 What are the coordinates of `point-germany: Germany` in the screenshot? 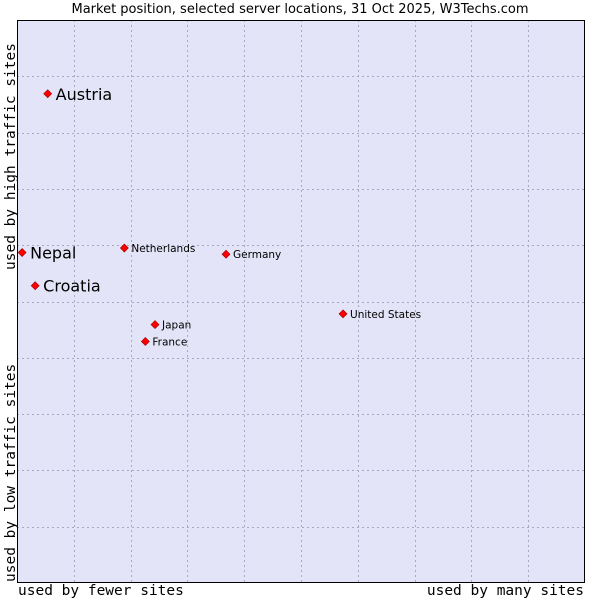 It's located at (251, 255).